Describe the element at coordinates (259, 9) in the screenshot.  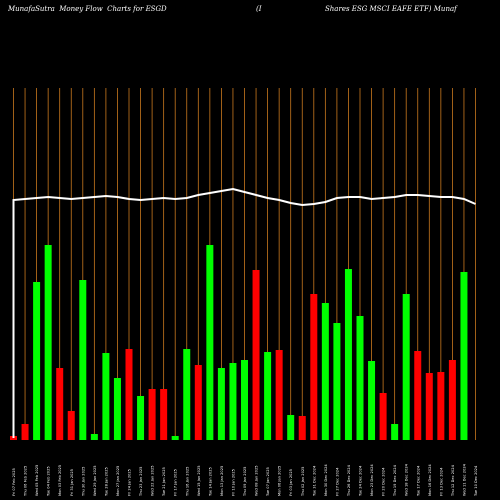
I see `header-mid: (I` at that location.